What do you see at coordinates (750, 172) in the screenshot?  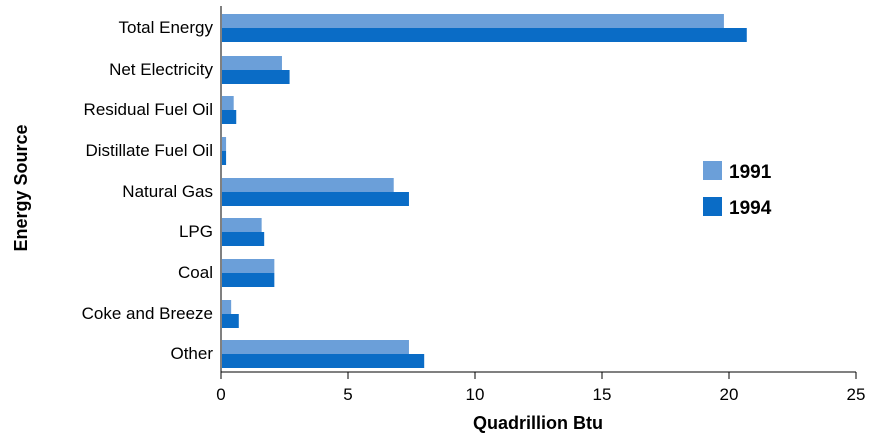 I see `legend-label-1991: 1991` at bounding box center [750, 172].